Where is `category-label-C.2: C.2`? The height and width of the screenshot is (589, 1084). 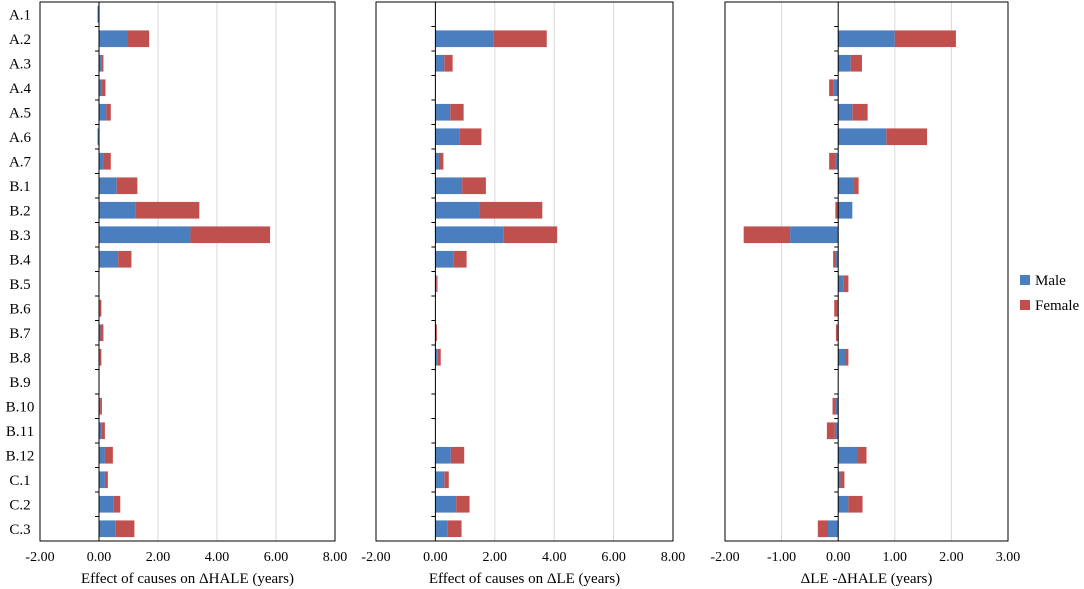
category-label-C.2: C.2 is located at coordinates (19, 505).